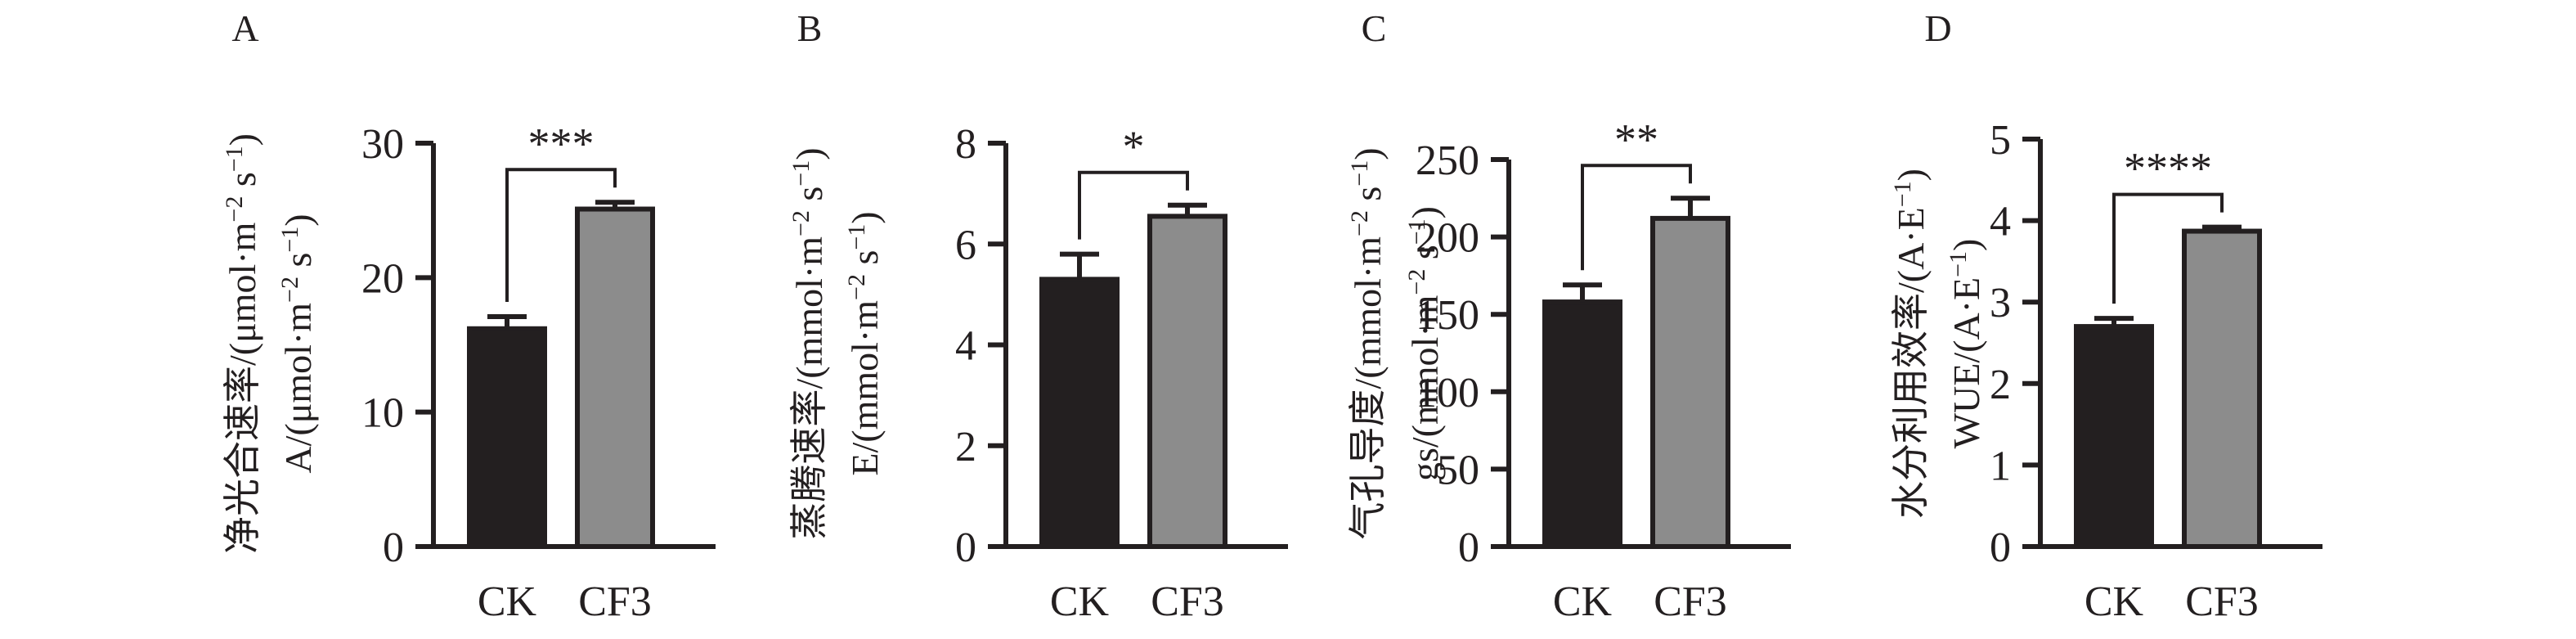  I want to click on significance-label: **, so click(1636, 139).